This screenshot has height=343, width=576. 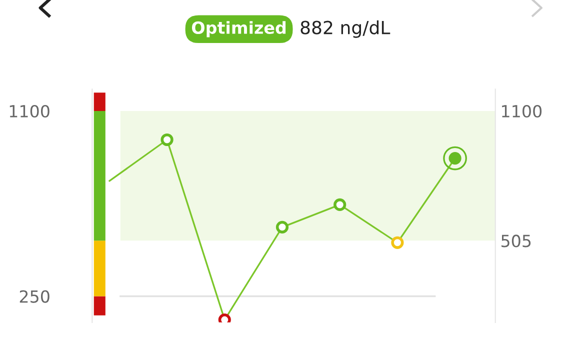 I want to click on chart-title: Optimized, so click(x=239, y=29).